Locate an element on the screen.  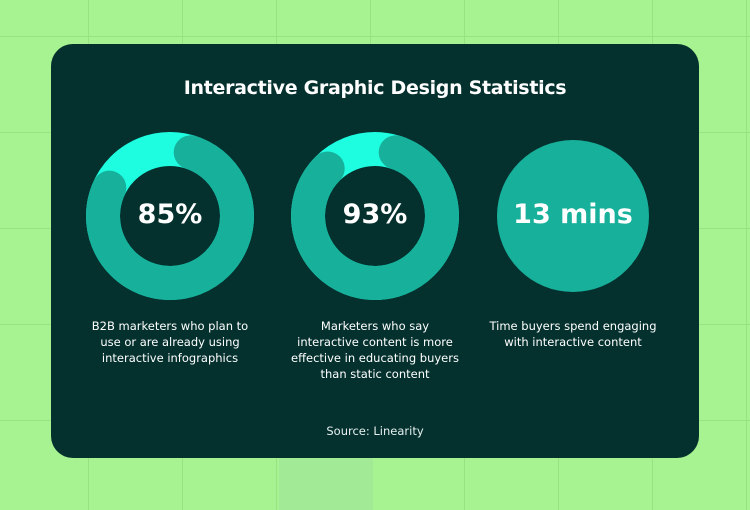
stat-value-2: 93% is located at coordinates (375, 214).